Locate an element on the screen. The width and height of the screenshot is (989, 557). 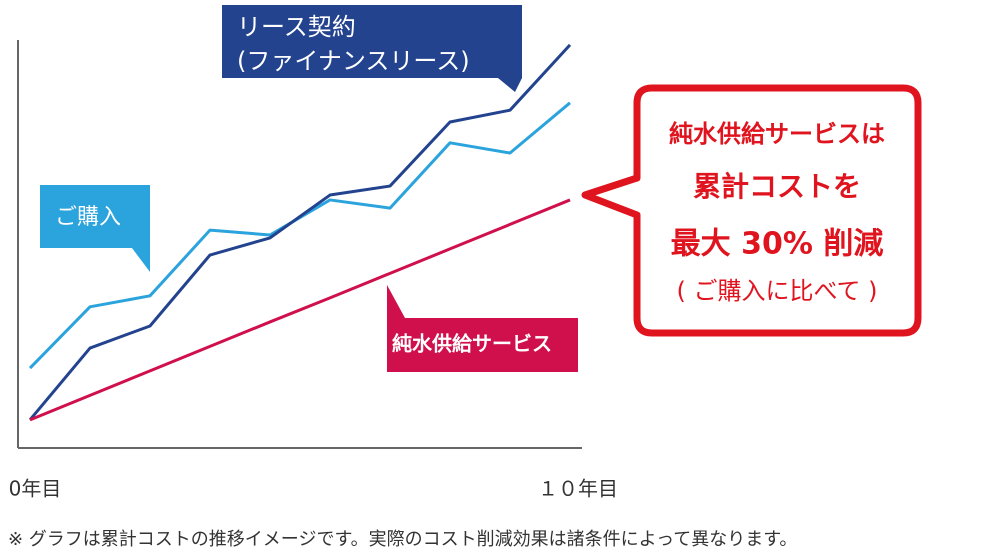
x-tick-label: １０年目 is located at coordinates (578, 489).